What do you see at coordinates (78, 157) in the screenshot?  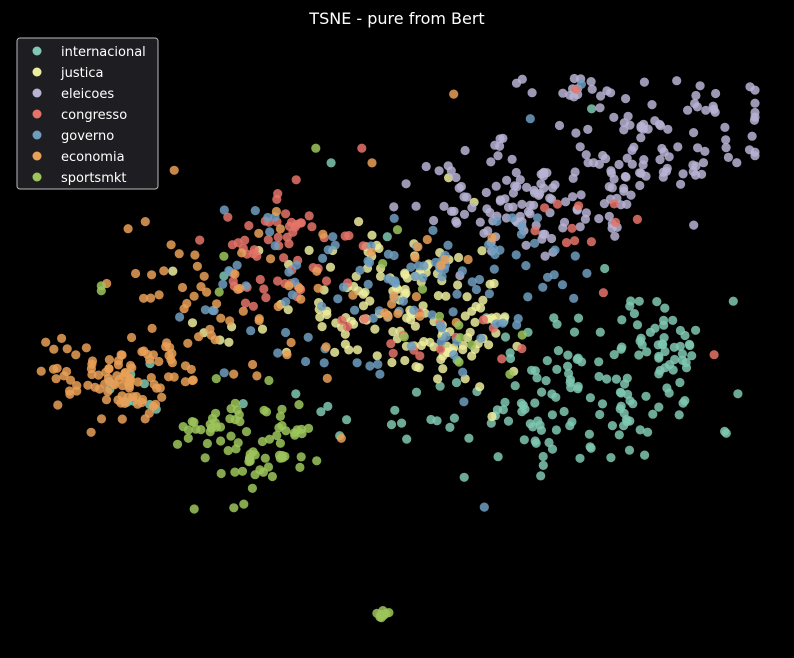 I see `legend-entry-economia: economia` at bounding box center [78, 157].